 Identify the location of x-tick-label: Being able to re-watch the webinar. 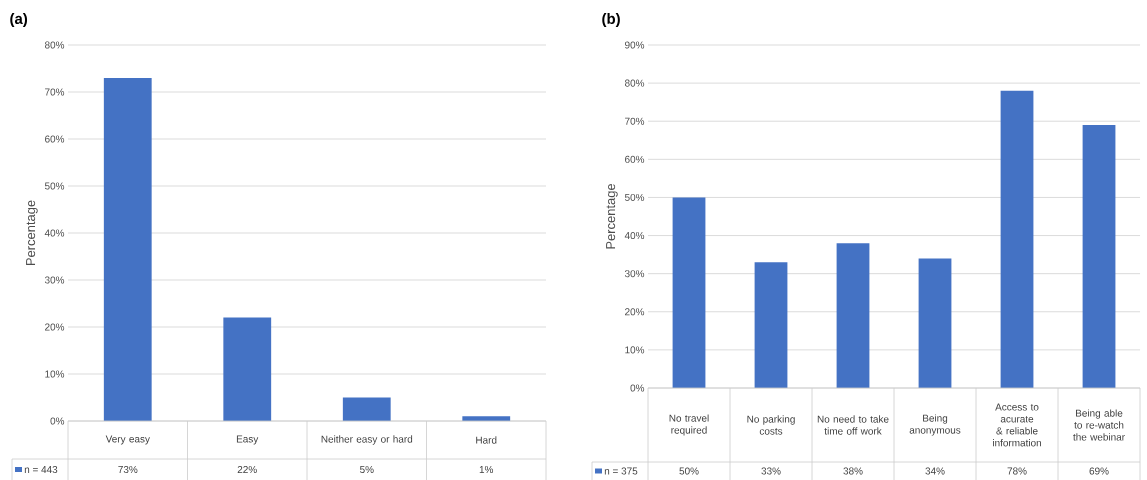
(1099, 425).